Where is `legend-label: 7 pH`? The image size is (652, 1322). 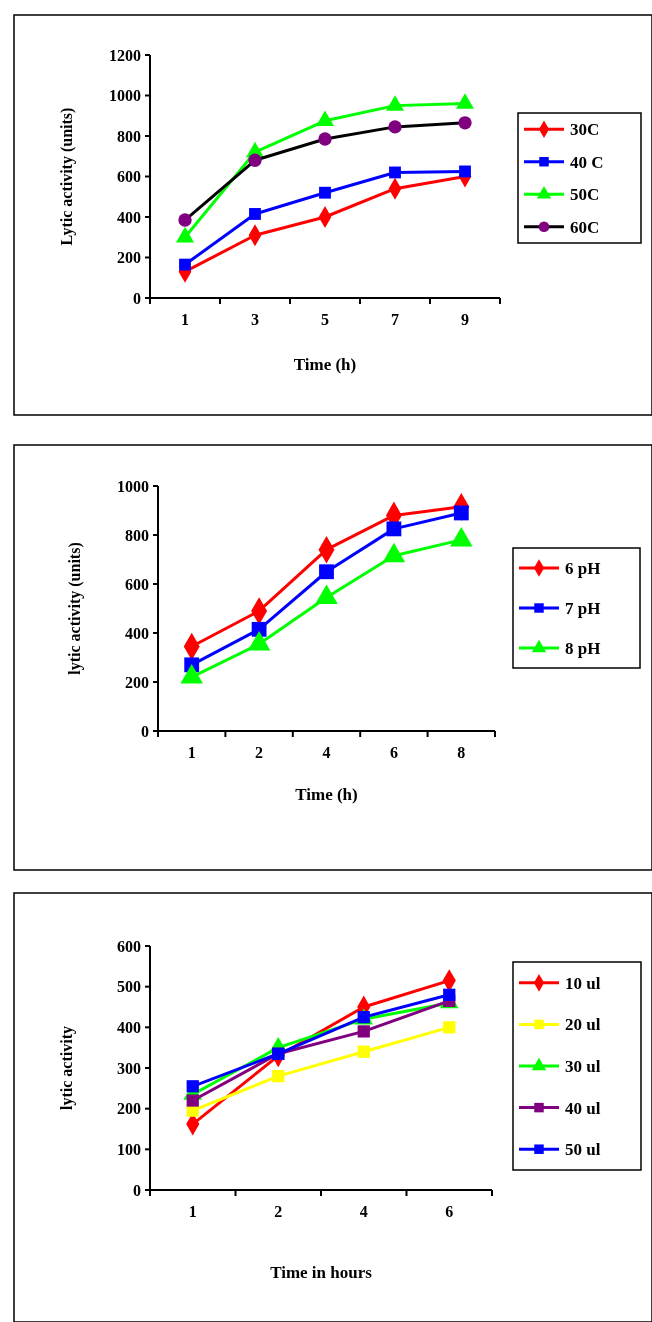 legend-label: 7 pH is located at coordinates (583, 608).